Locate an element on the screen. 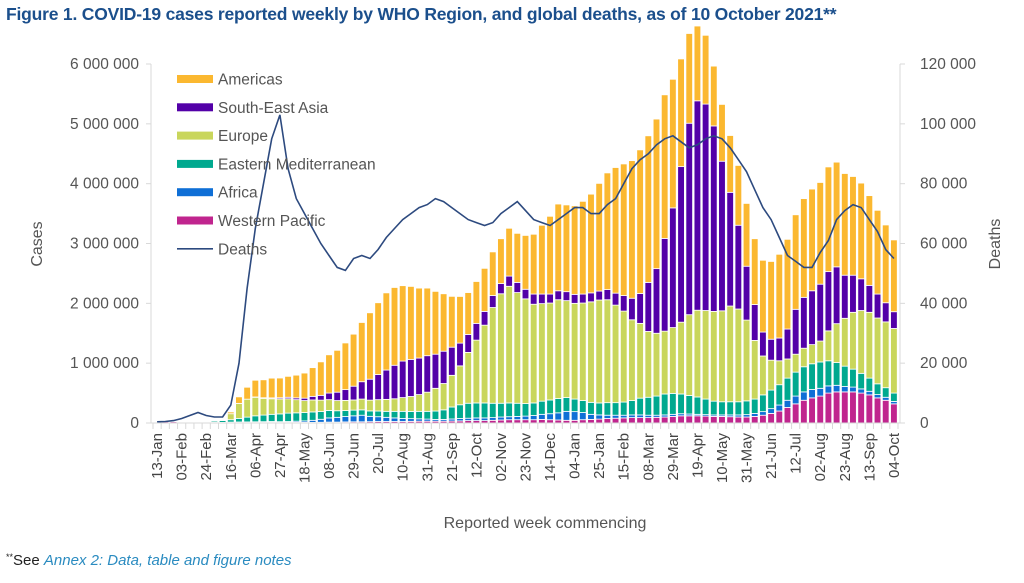 This screenshot has width=1024, height=583. x-tick-label: 23-Nov is located at coordinates (526, 457).